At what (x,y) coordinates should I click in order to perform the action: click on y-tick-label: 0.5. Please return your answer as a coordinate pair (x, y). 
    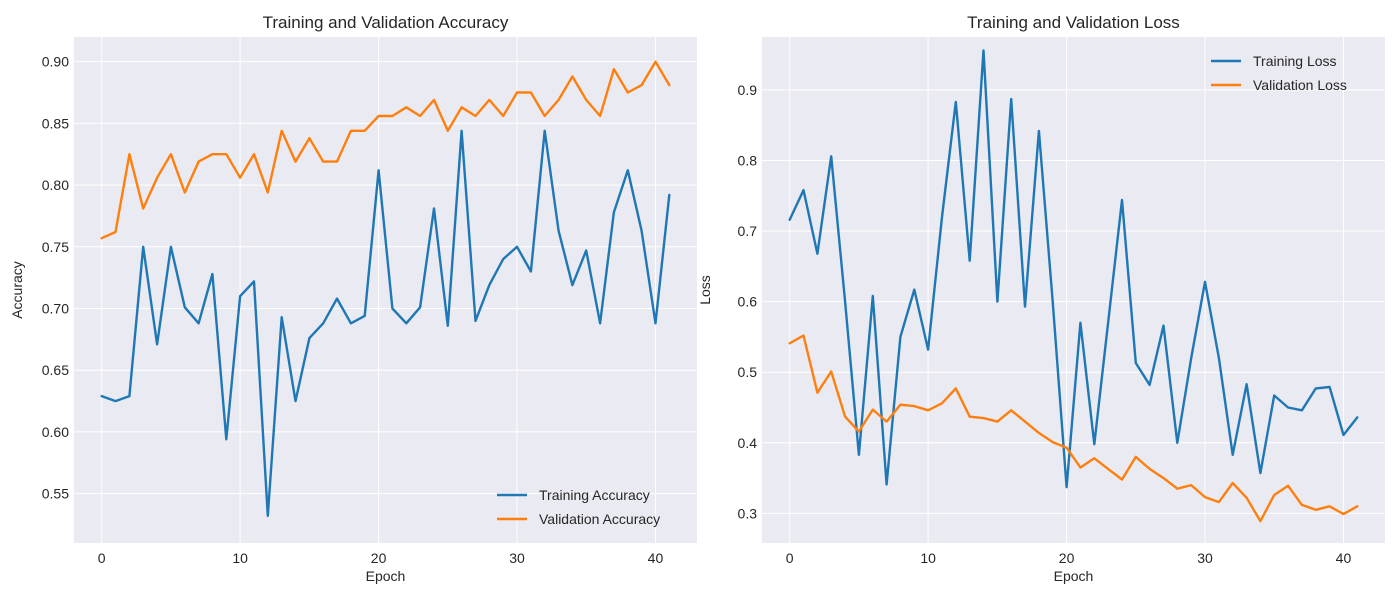
    Looking at the image, I should click on (748, 372).